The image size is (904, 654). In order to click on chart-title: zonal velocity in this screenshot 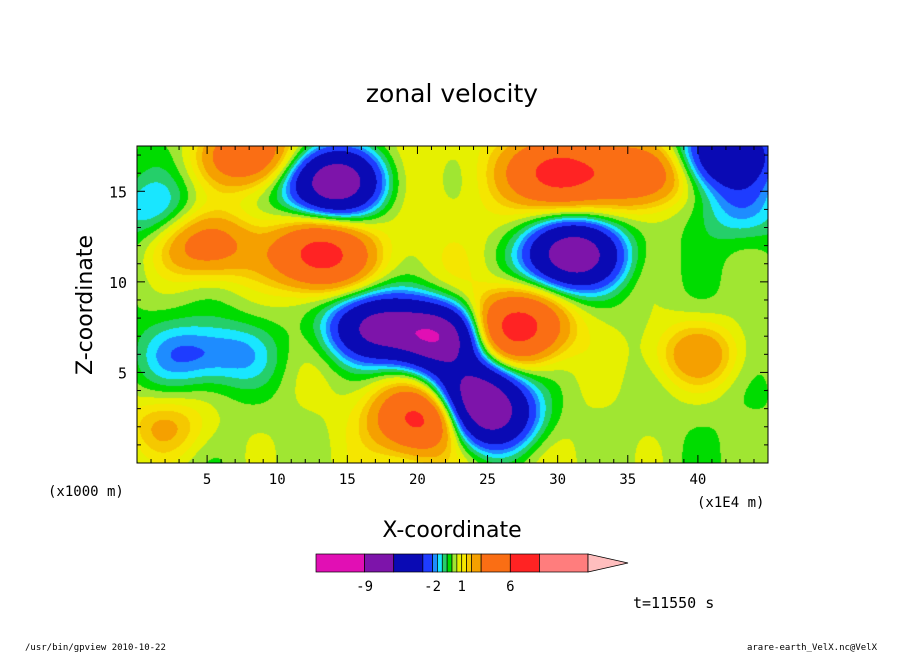, I will do `click(452, 93)`.